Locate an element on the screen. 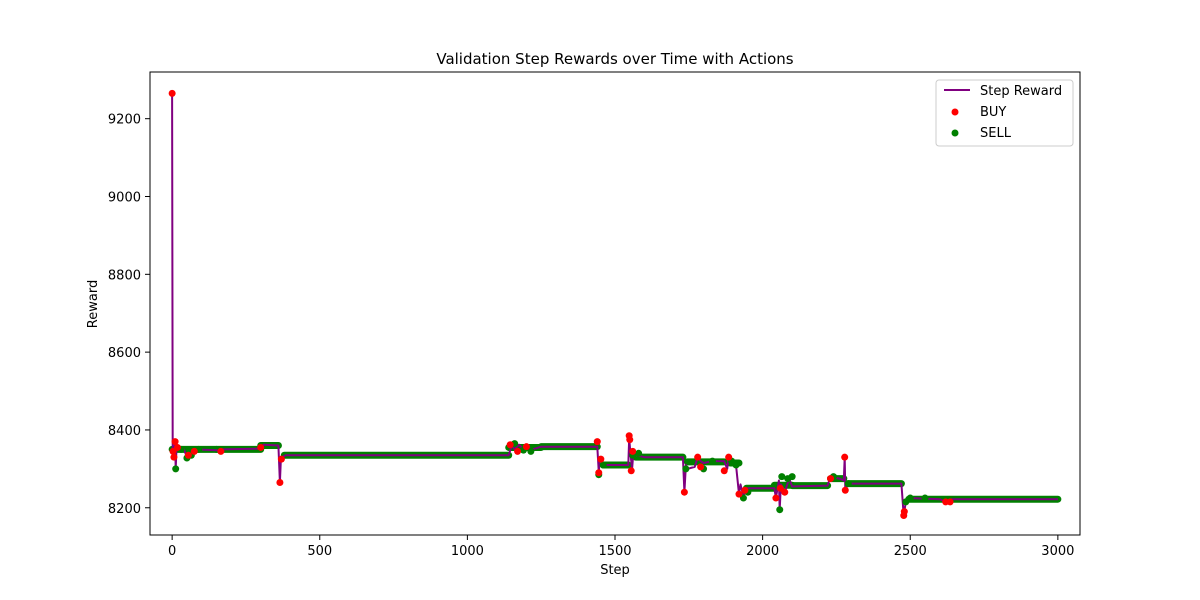  legend-sell-swatch is located at coordinates (955, 133).